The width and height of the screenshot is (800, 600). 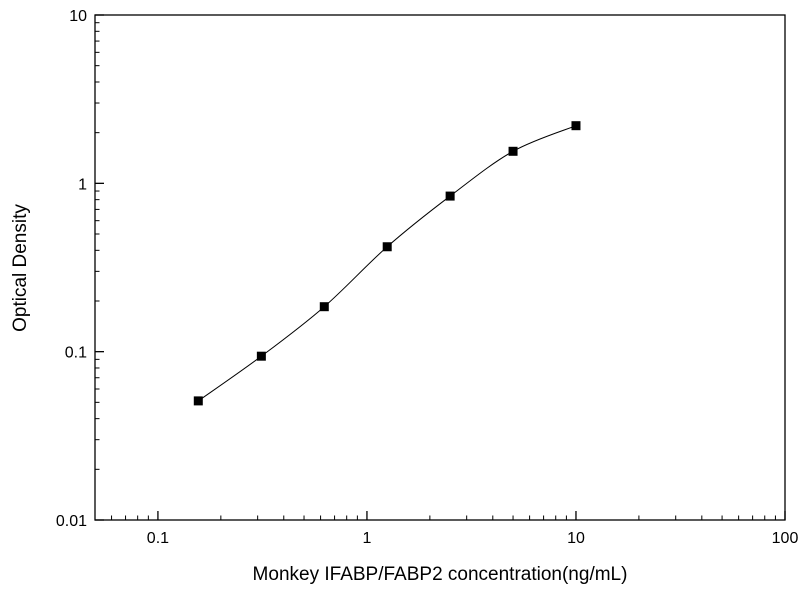 I want to click on y-tick-label: 1, so click(x=82, y=184).